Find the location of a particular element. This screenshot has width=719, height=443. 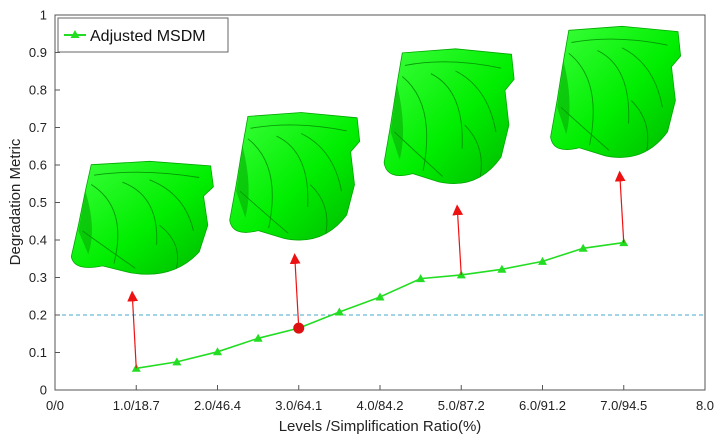

legend: Adjusted MSDM is located at coordinates (143, 35).